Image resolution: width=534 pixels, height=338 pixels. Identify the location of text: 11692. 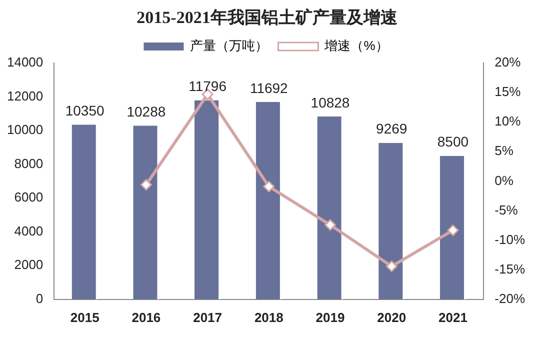
(269, 88).